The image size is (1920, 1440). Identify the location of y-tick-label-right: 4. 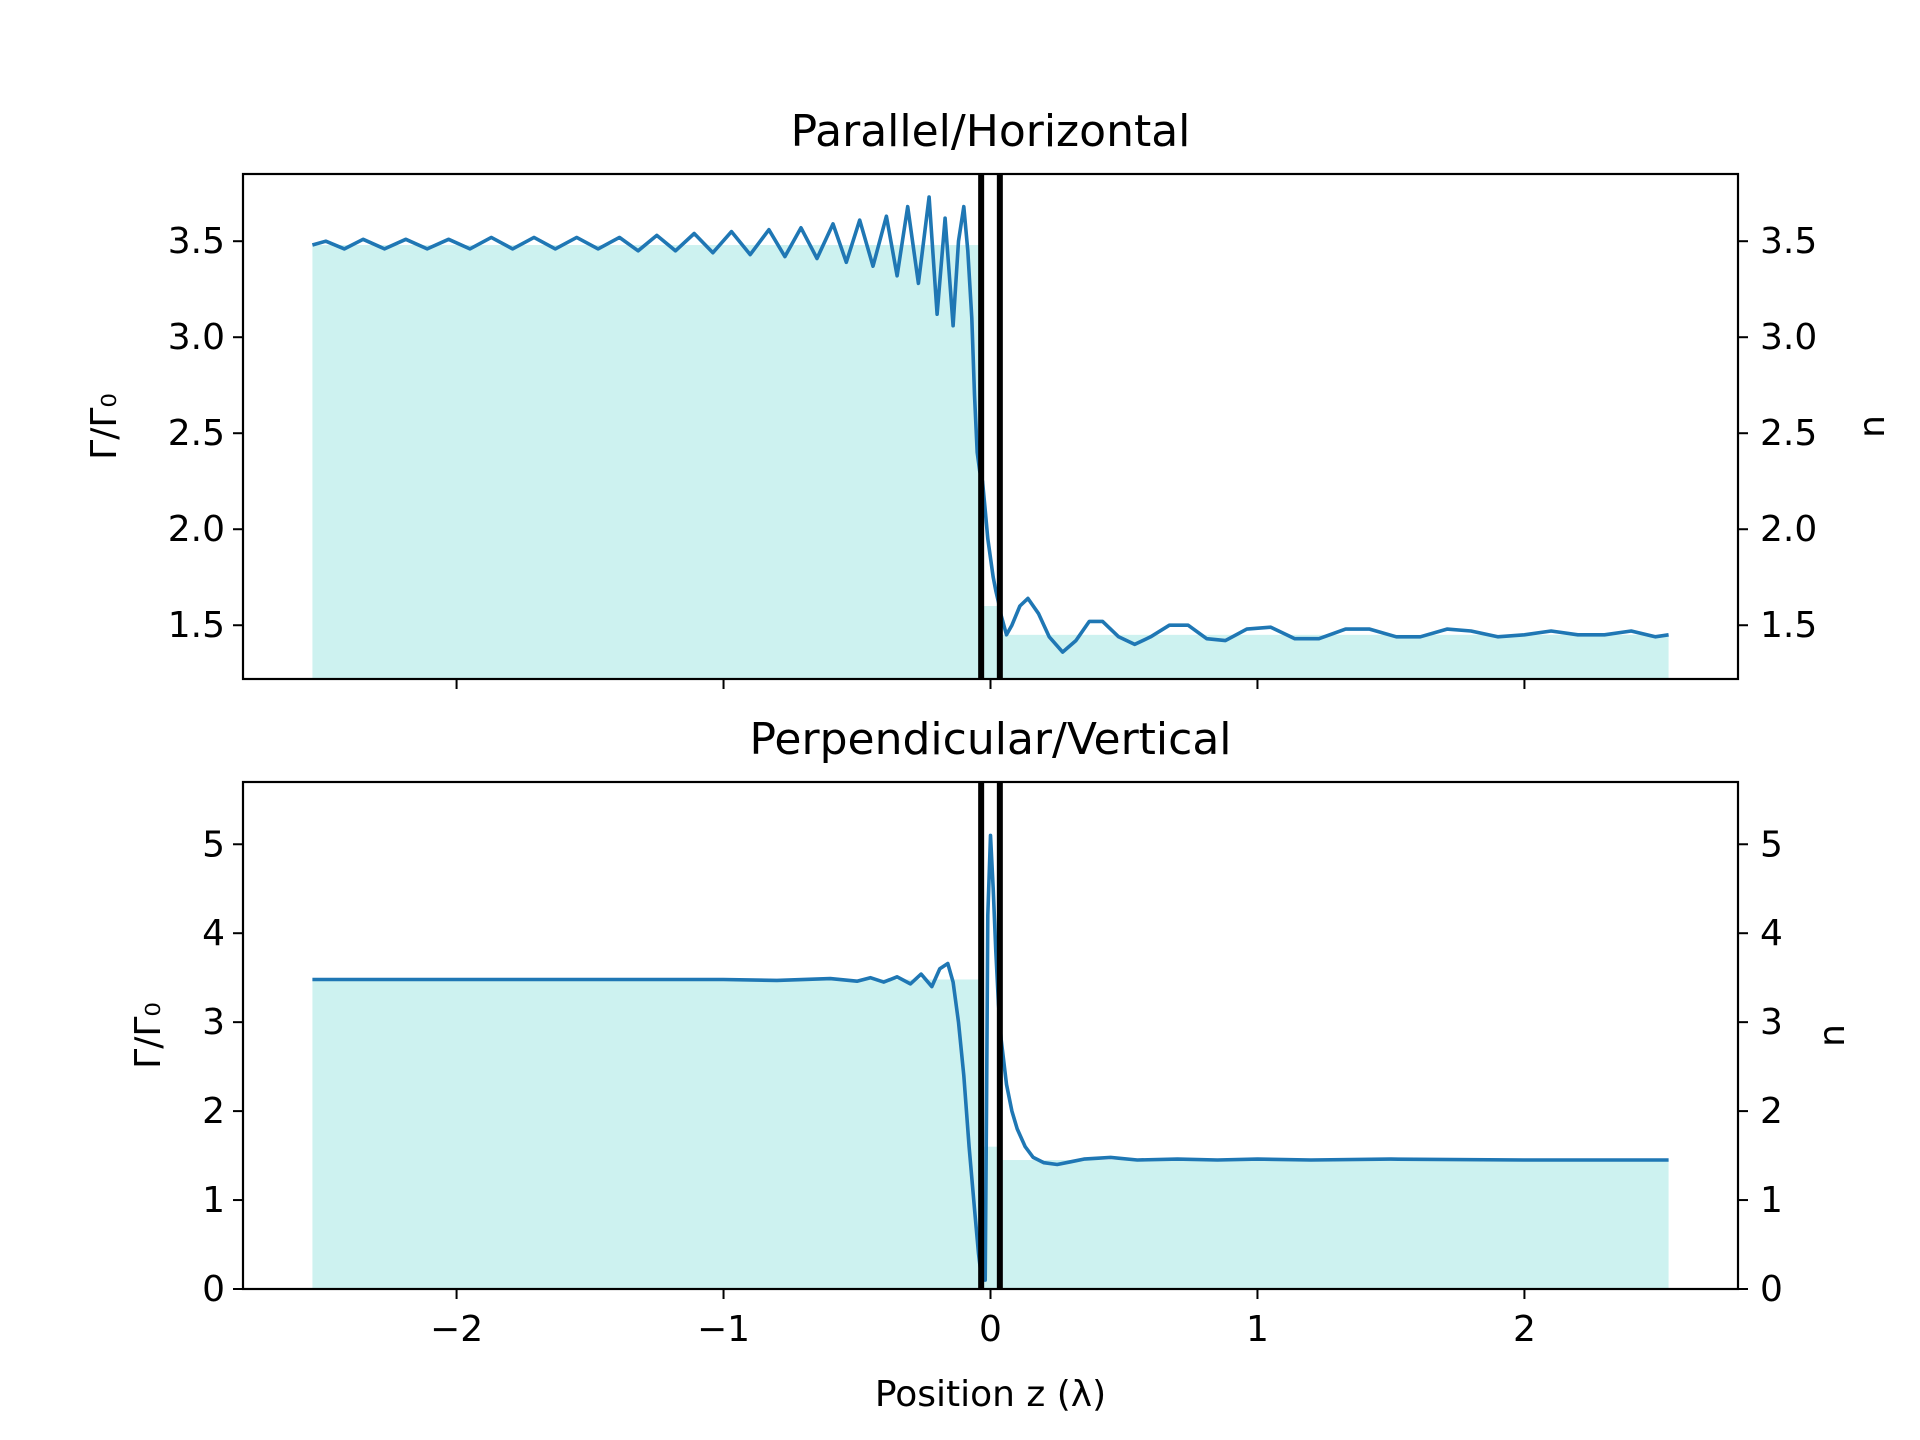
(1771, 933).